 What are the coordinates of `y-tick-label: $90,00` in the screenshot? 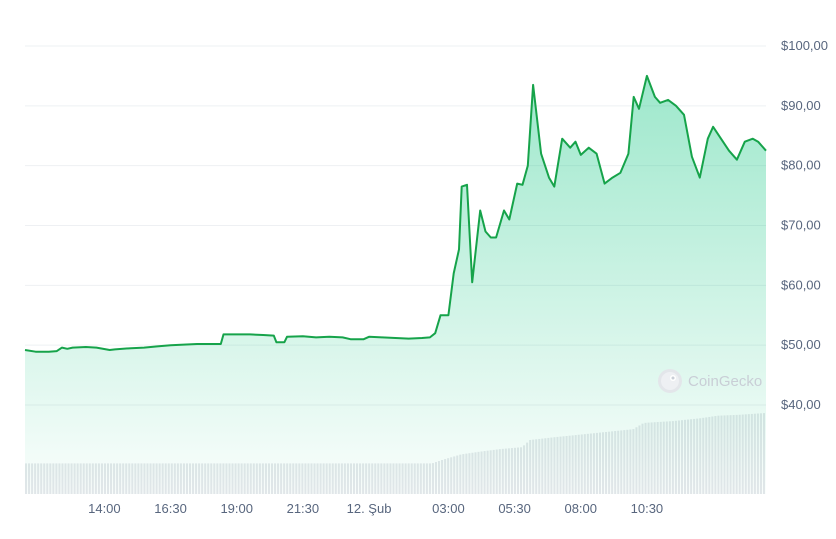 It's located at (801, 105).